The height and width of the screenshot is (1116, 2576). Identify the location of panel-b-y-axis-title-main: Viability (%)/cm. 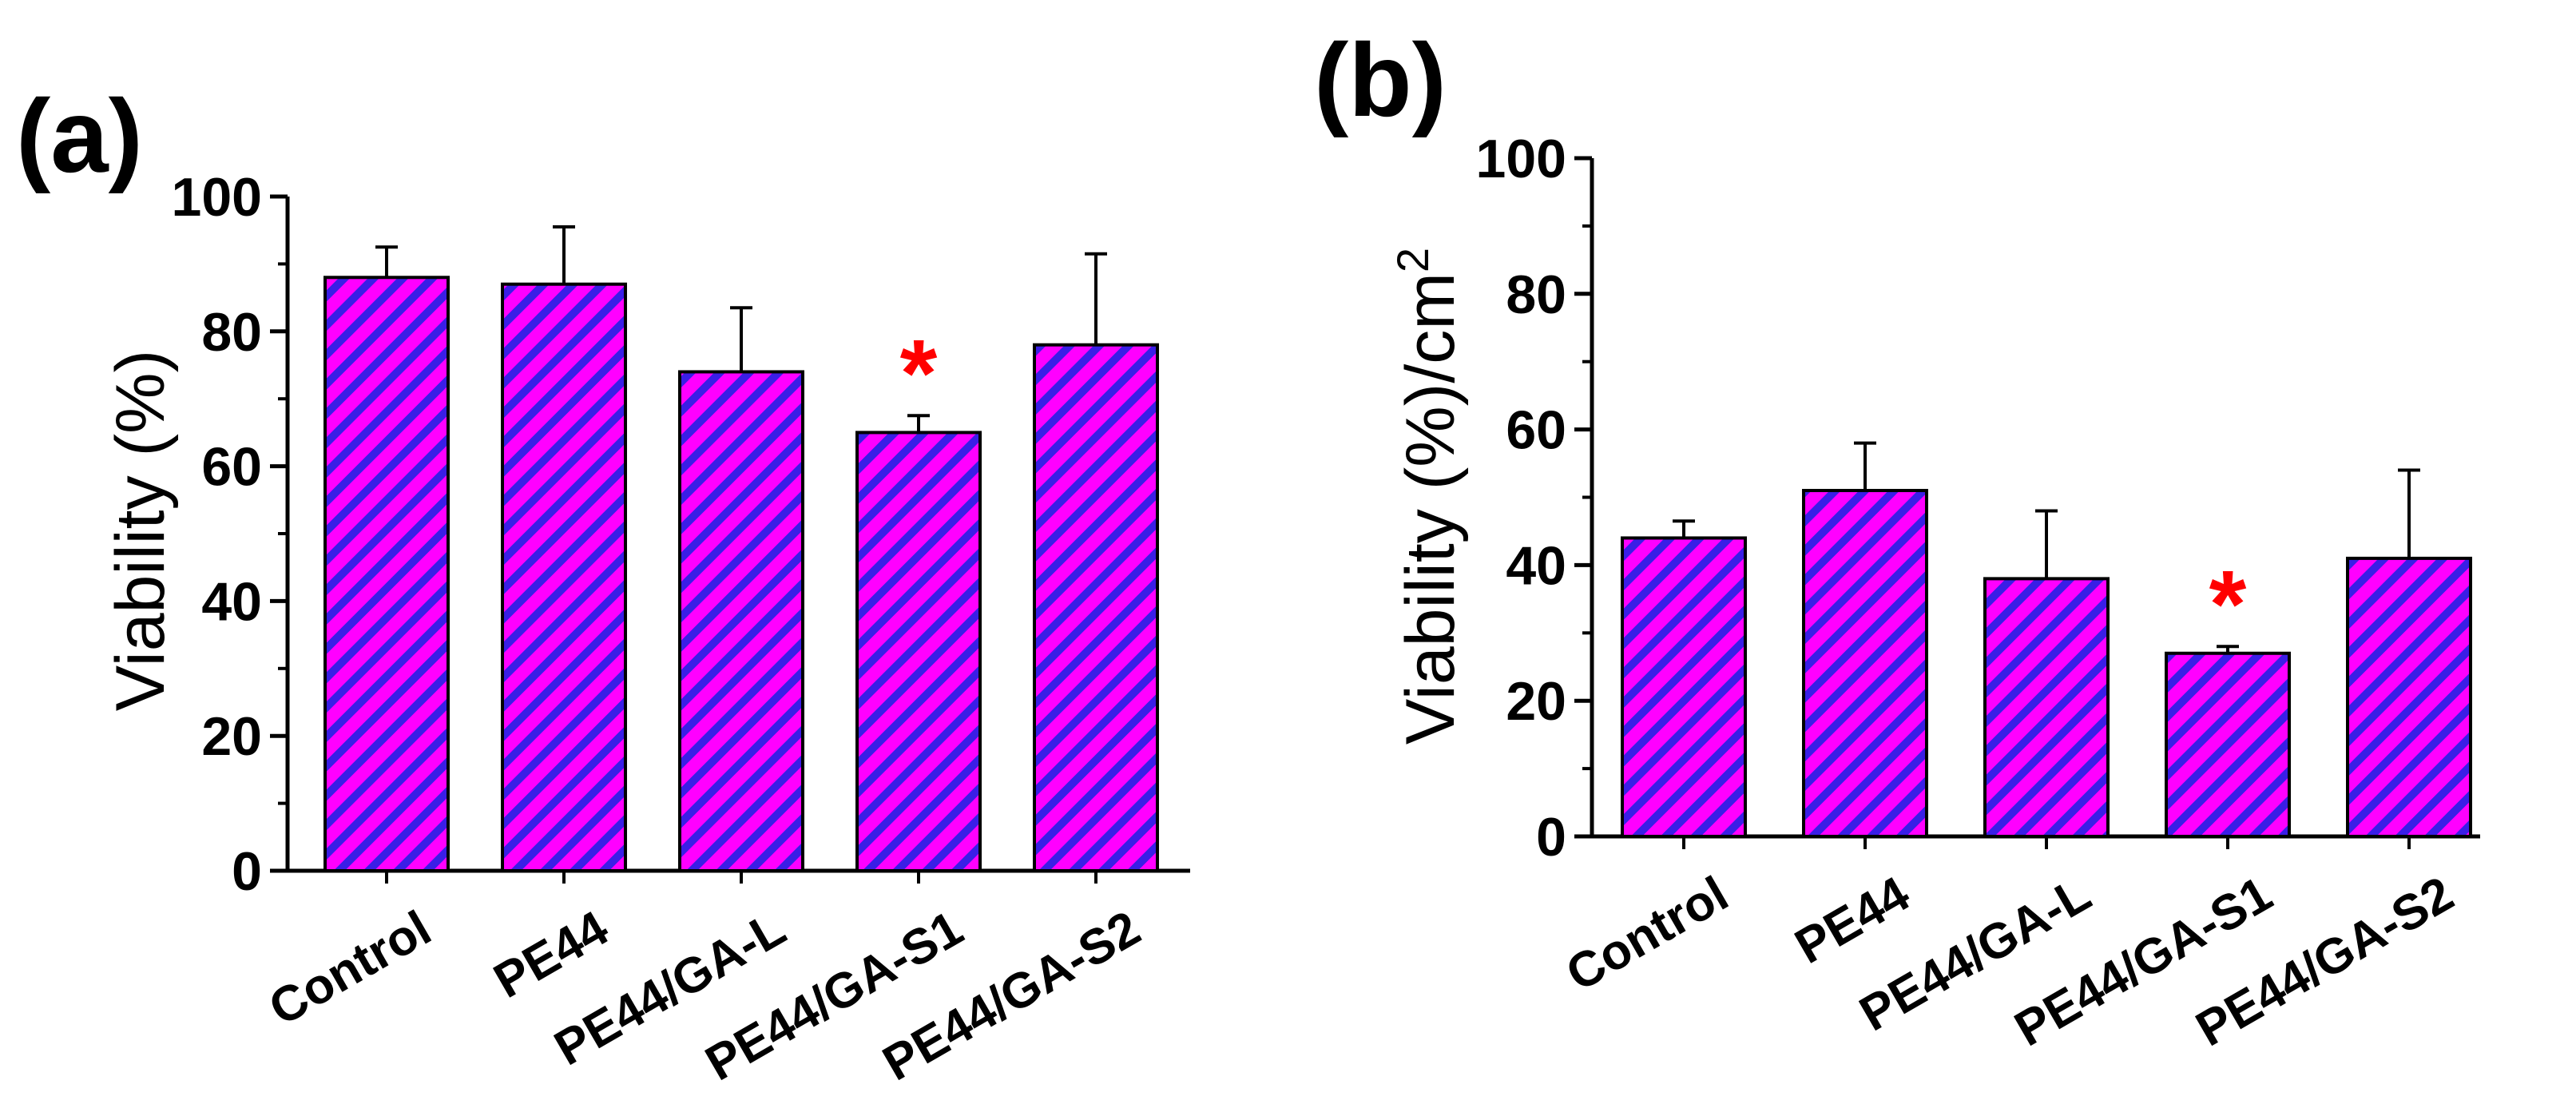
(1430, 509).